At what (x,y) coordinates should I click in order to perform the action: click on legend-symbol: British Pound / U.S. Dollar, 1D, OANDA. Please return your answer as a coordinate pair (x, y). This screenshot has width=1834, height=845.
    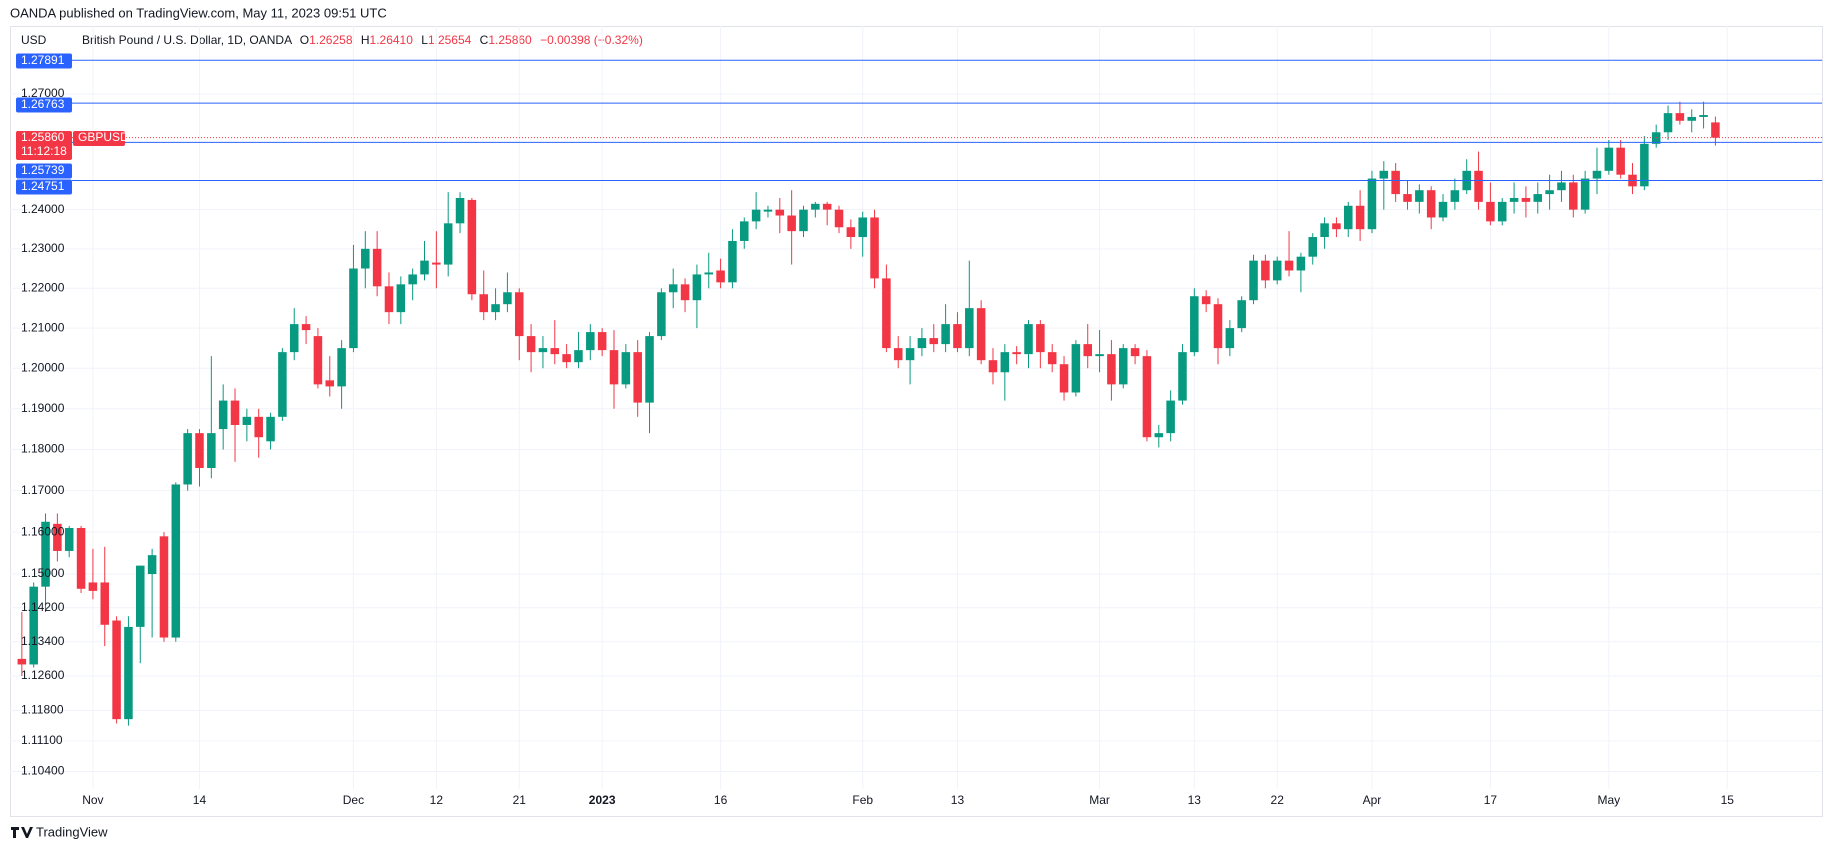
    Looking at the image, I should click on (187, 40).